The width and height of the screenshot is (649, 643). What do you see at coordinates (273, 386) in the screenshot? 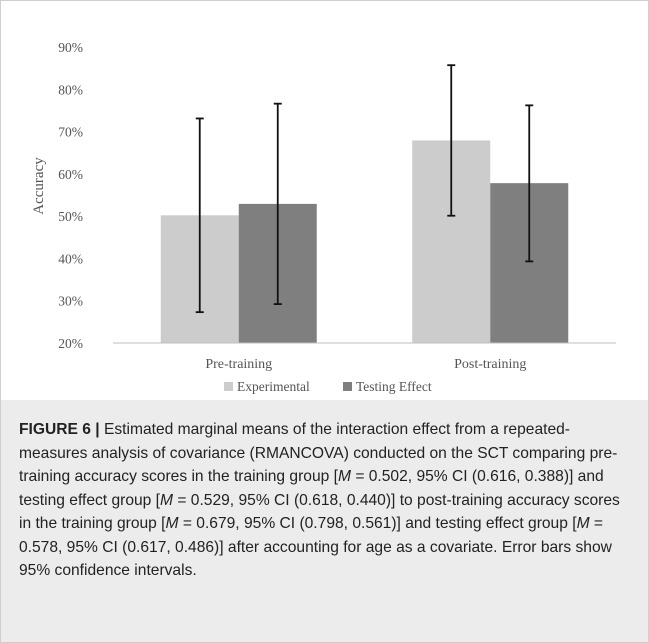
I see `legend-label: Experimental` at bounding box center [273, 386].